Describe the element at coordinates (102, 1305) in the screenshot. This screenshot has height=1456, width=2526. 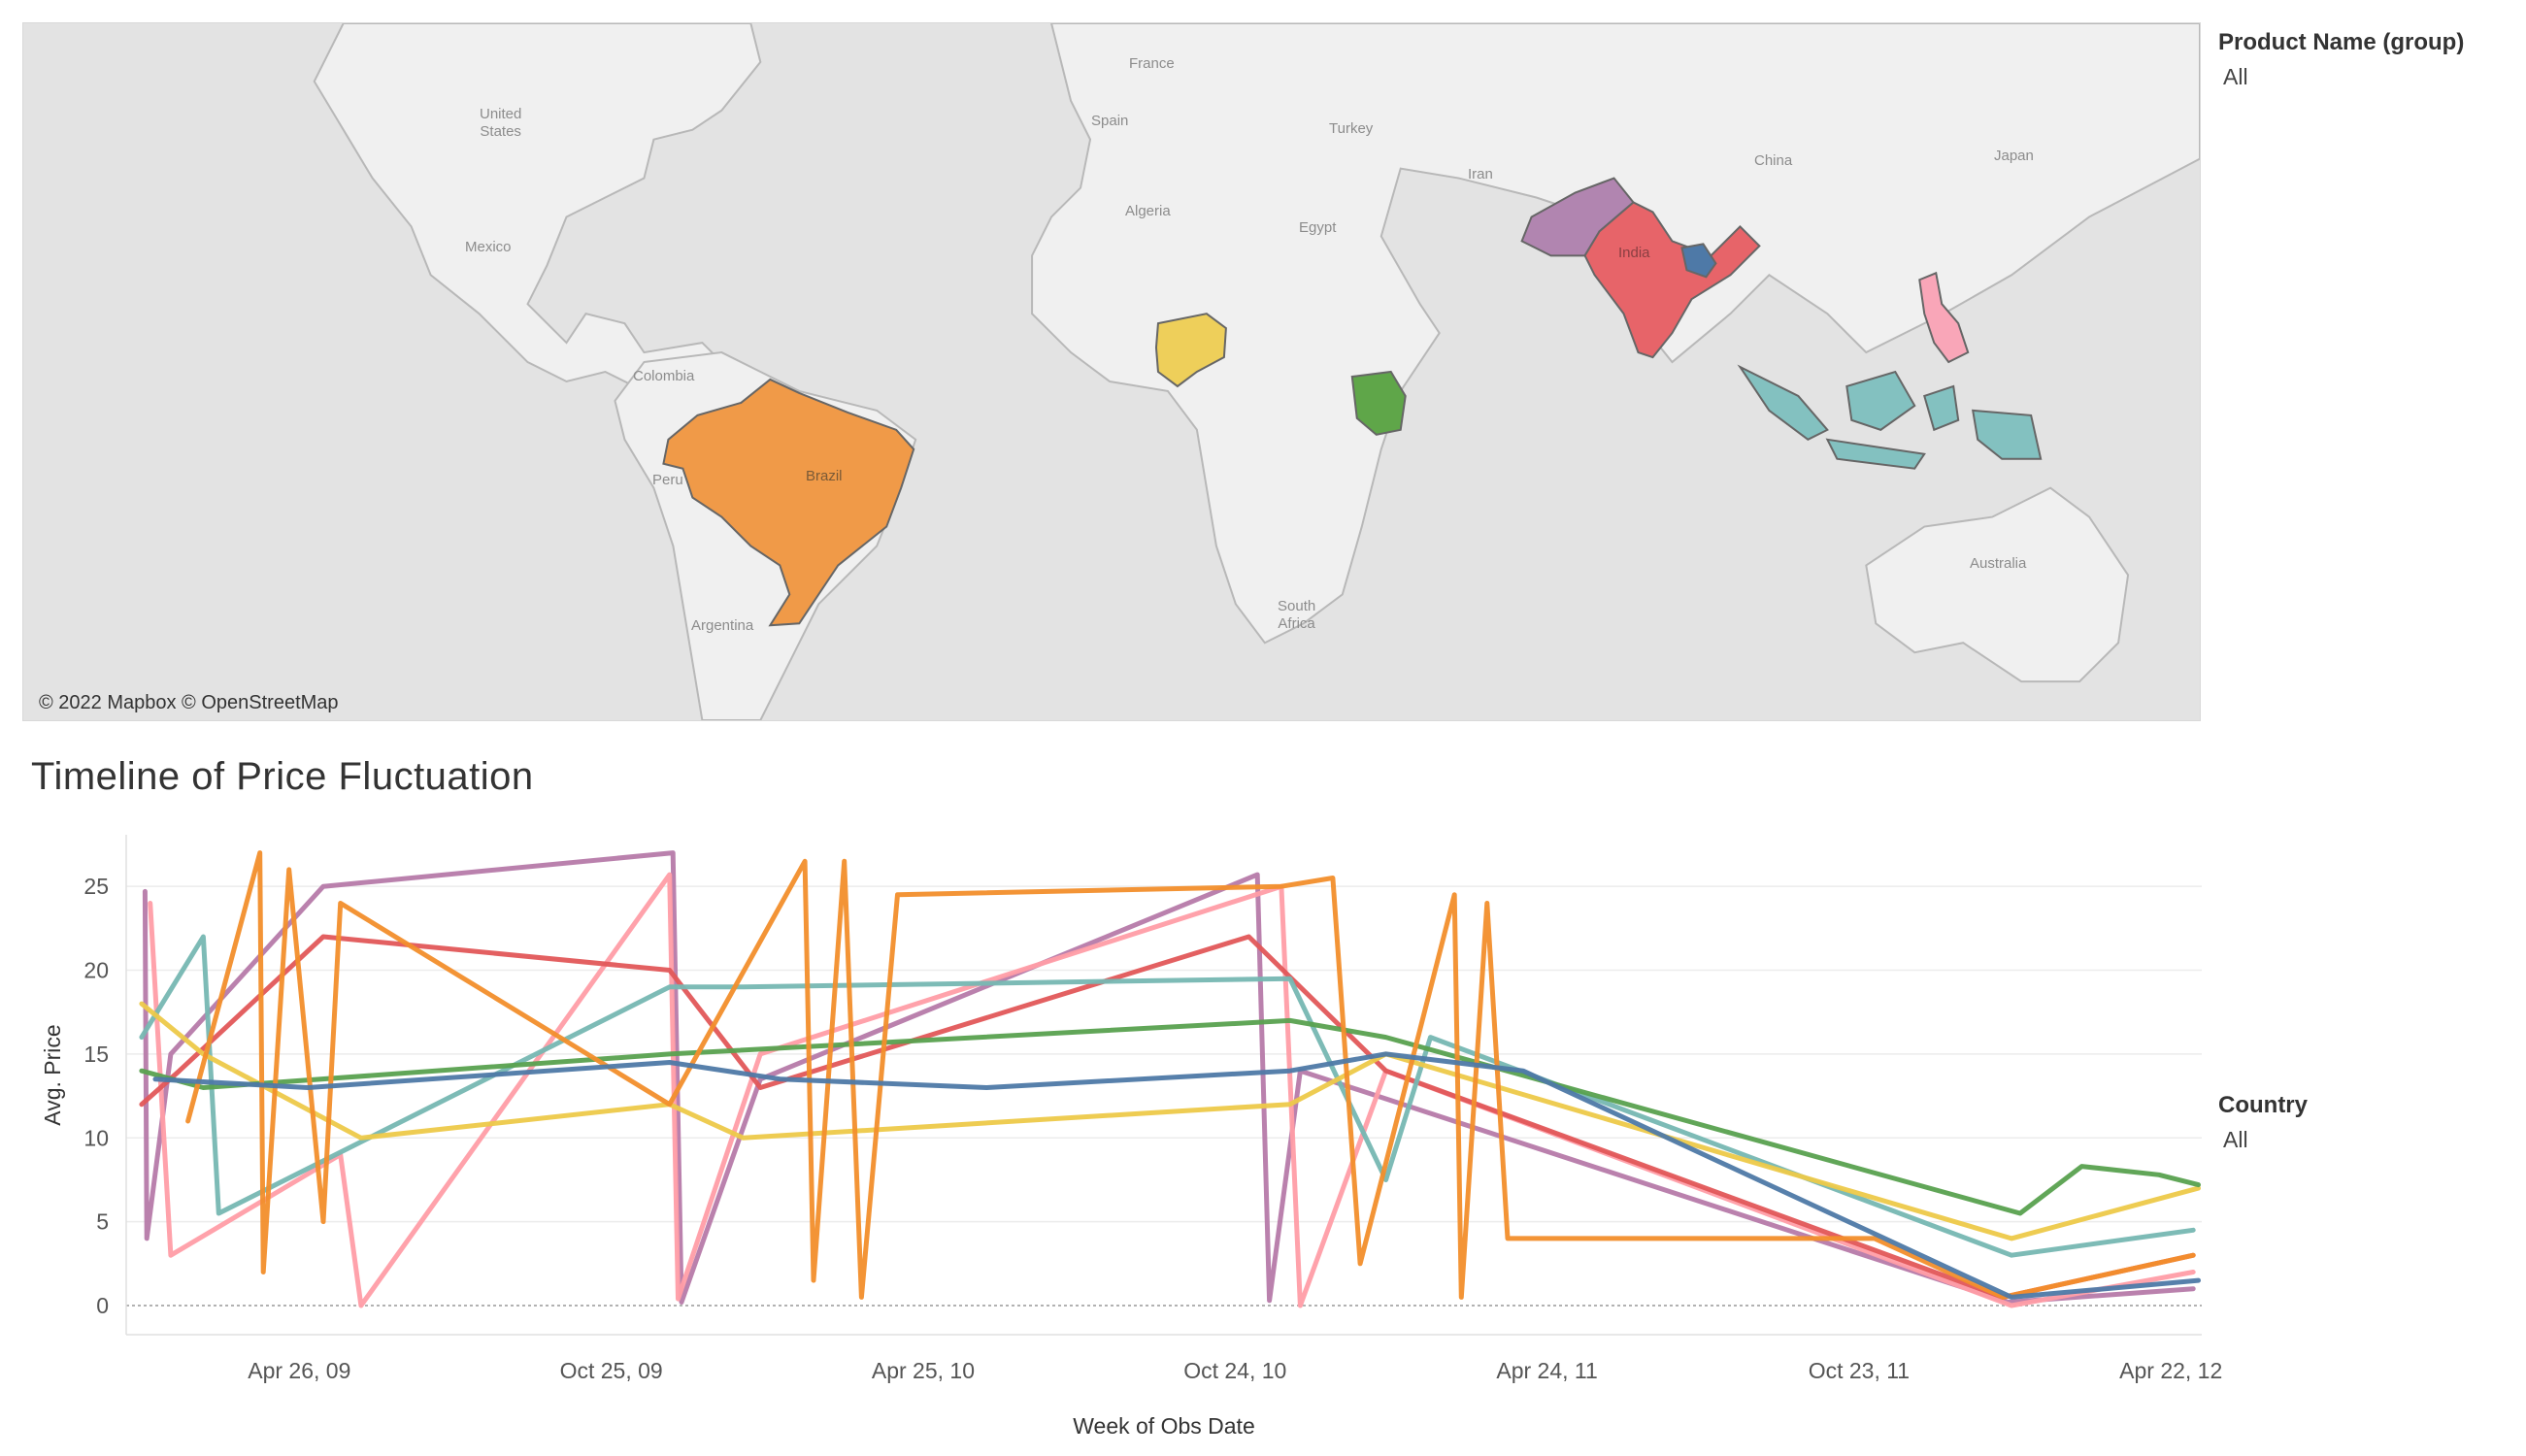
I see `y-tick-label: 0` at that location.